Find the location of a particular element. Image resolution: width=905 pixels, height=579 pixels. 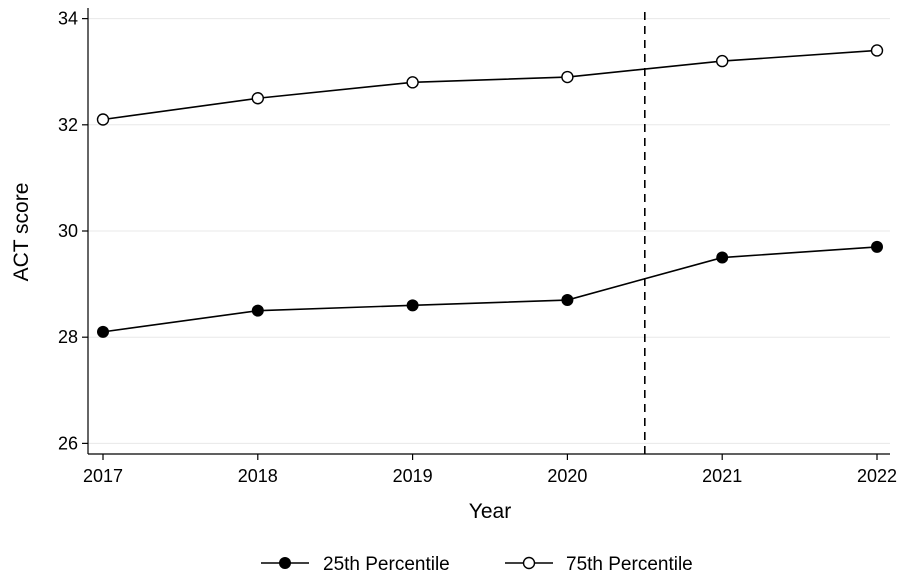

legend-marker-75th is located at coordinates (529, 563).